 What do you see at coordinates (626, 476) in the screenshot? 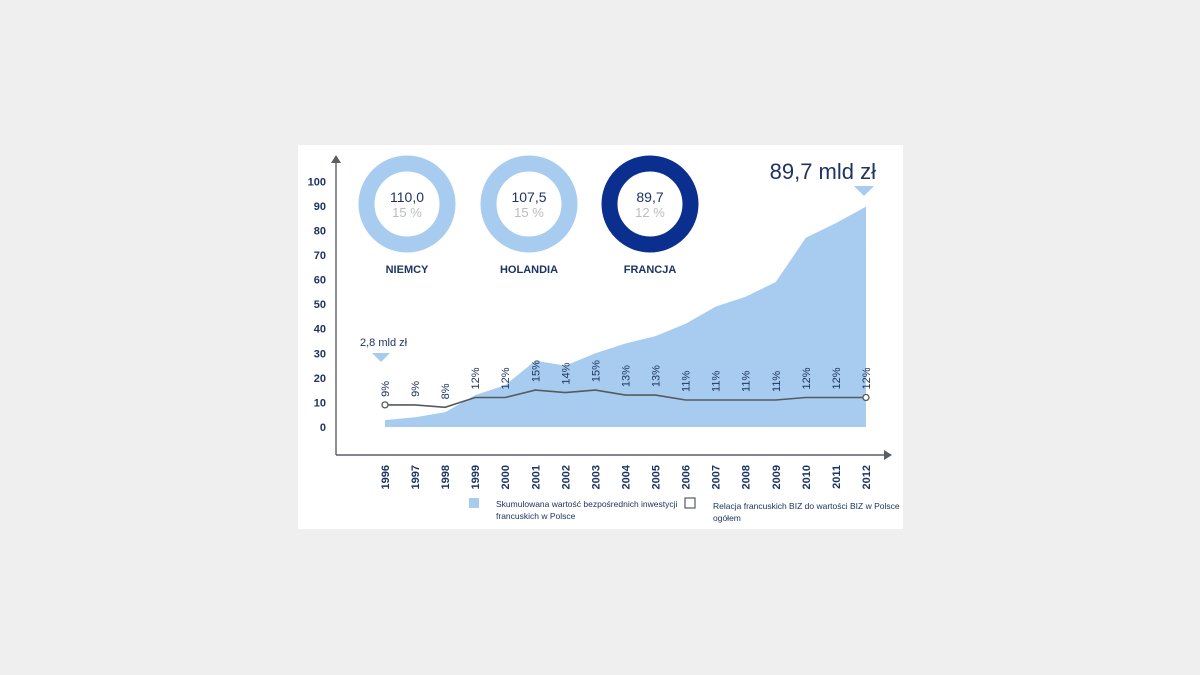
I see `x-tick-label: 2004` at bounding box center [626, 476].